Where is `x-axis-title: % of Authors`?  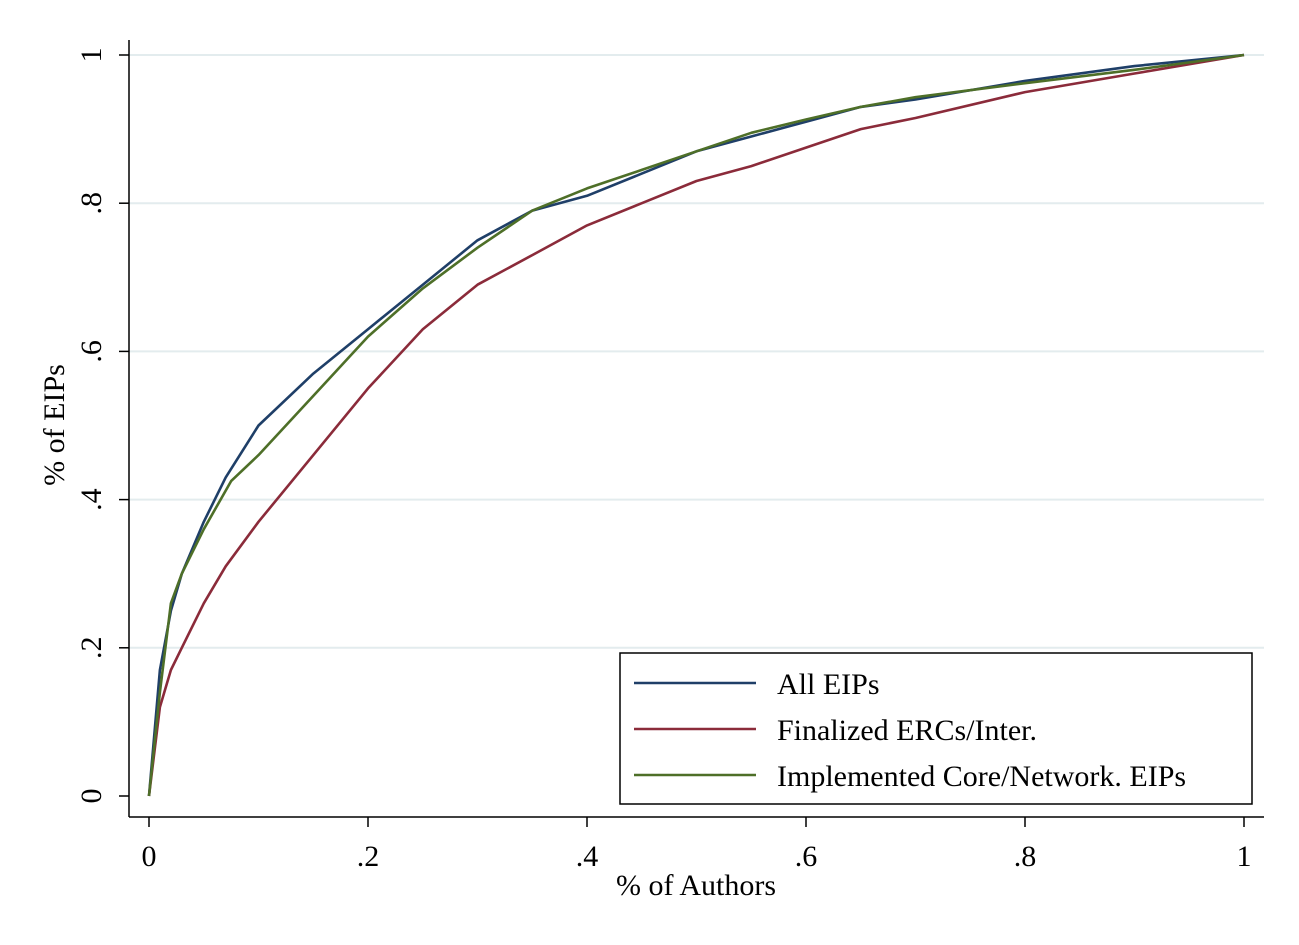 x-axis-title: % of Authors is located at coordinates (696, 885).